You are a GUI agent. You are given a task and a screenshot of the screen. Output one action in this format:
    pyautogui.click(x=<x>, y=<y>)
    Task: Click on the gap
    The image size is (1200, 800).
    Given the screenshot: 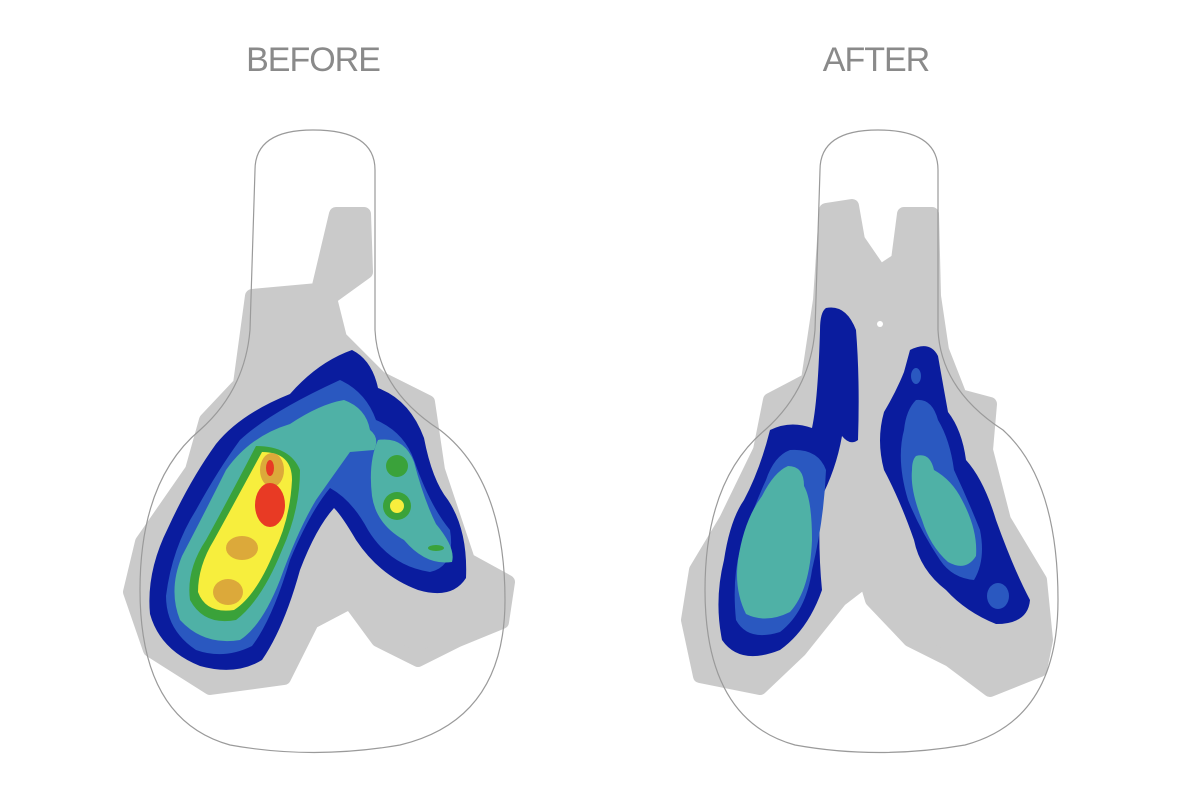 What is the action you would take?
    pyautogui.click(x=880, y=324)
    